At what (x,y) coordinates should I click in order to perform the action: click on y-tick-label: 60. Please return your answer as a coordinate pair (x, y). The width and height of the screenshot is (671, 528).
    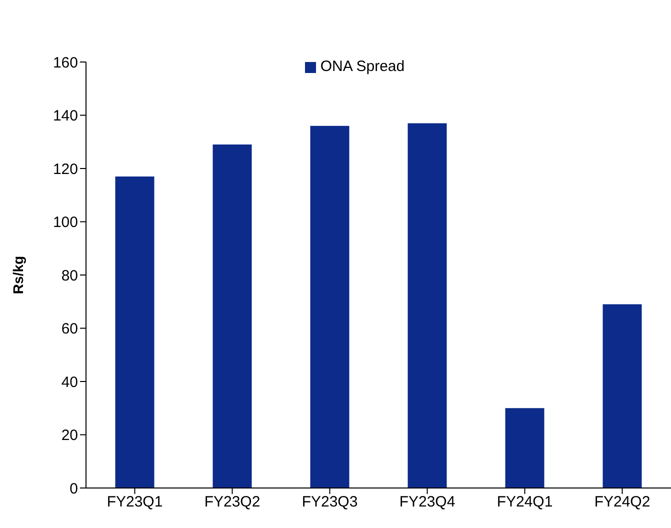
    Looking at the image, I should click on (69, 329).